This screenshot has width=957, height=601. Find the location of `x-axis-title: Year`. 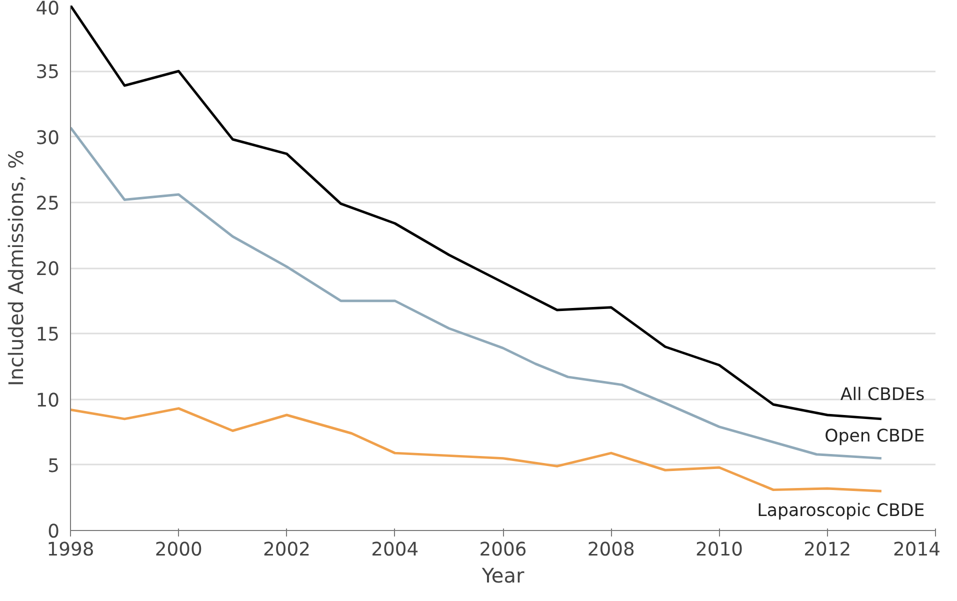

x-axis-title: Year is located at coordinates (502, 576).